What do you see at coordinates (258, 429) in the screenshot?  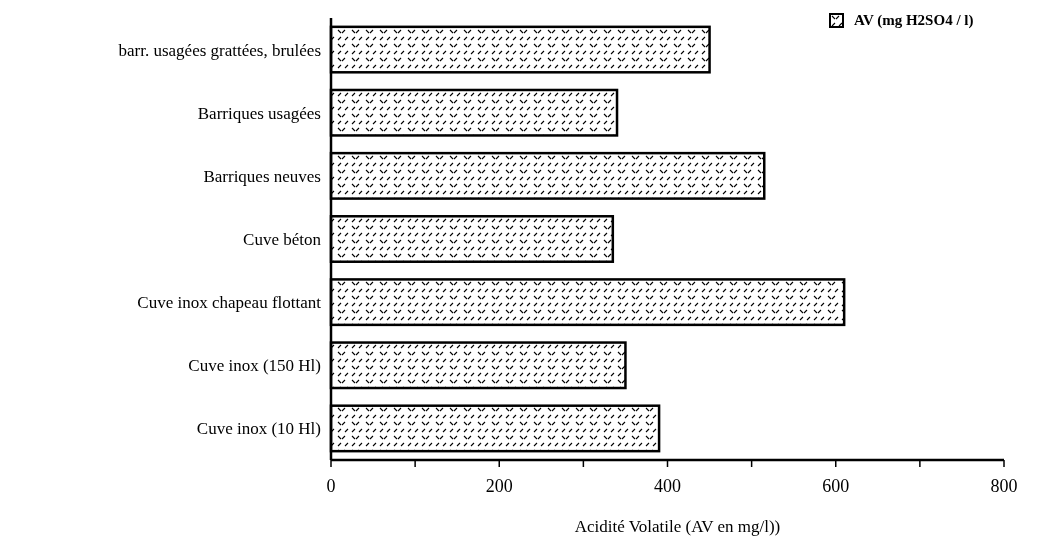 I see `y-tick-label: Cuve inox (10 Hl)` at bounding box center [258, 429].